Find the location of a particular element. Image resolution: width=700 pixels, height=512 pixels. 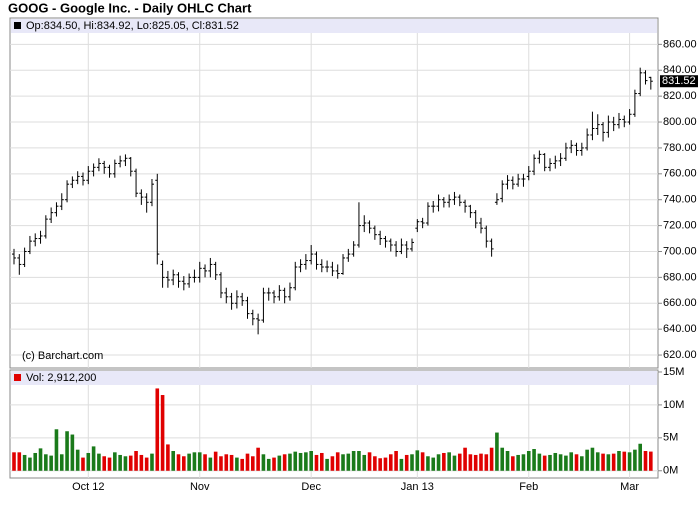

x-tick-label: Dec is located at coordinates (311, 487).